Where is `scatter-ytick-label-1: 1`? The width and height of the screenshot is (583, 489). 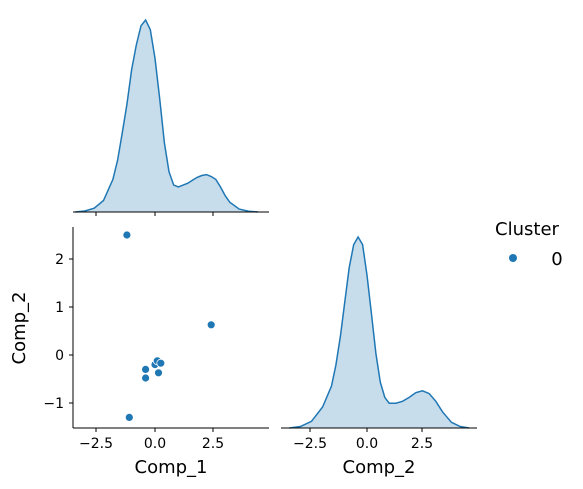 scatter-ytick-label-1: 1 is located at coordinates (59, 308).